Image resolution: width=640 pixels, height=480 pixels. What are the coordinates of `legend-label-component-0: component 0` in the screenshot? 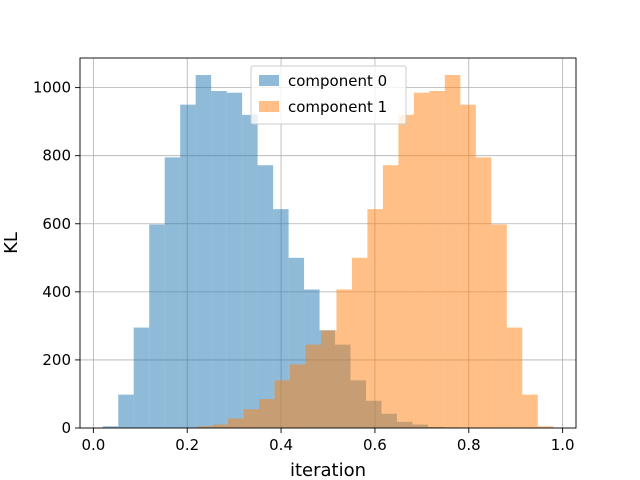 It's located at (337, 81).